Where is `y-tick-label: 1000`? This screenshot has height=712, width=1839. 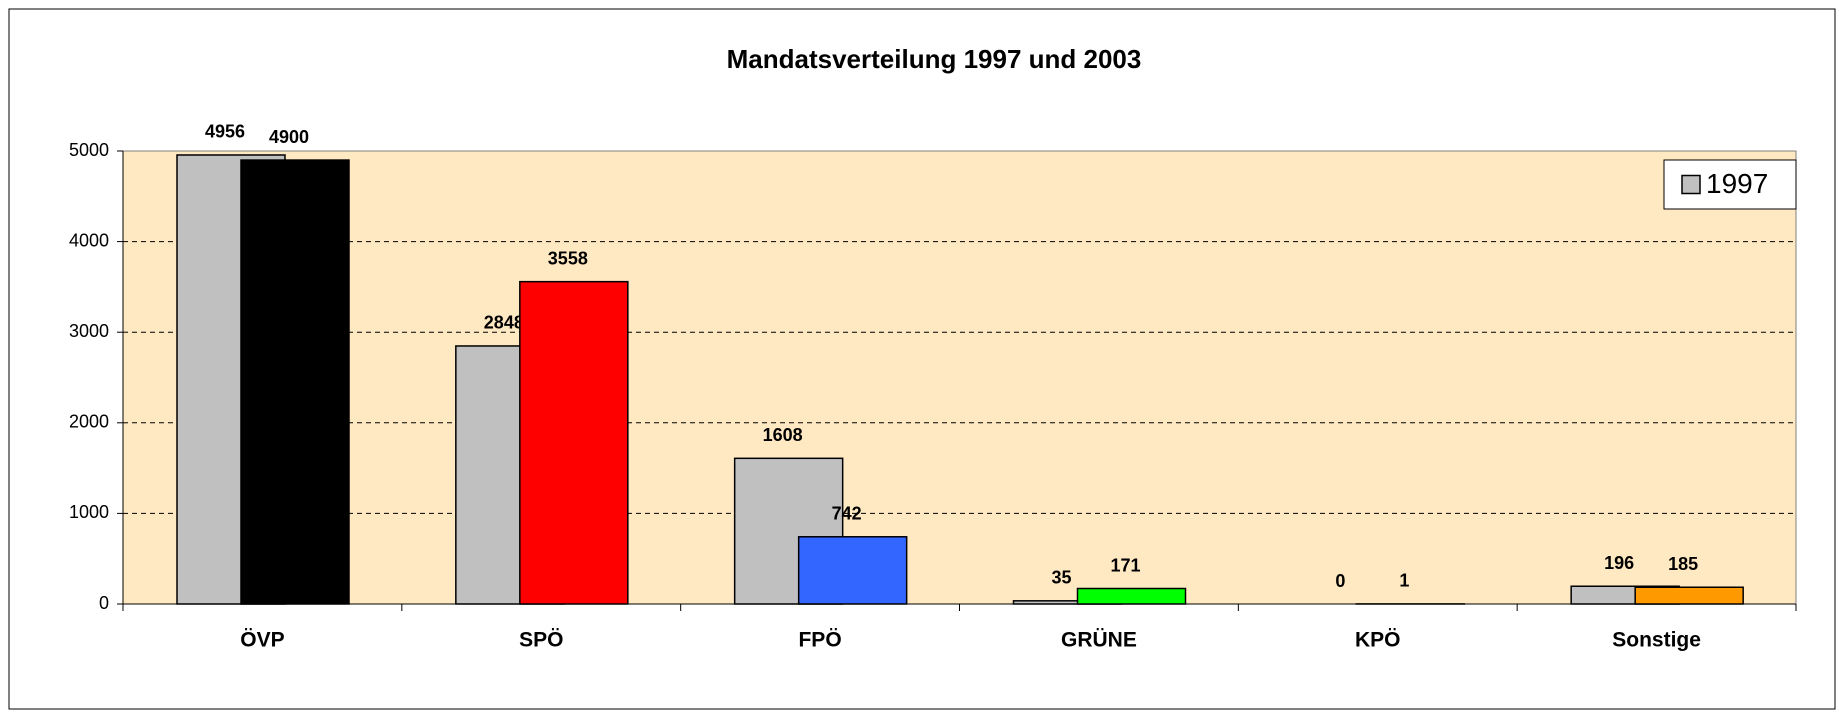 y-tick-label: 1000 is located at coordinates (89, 512).